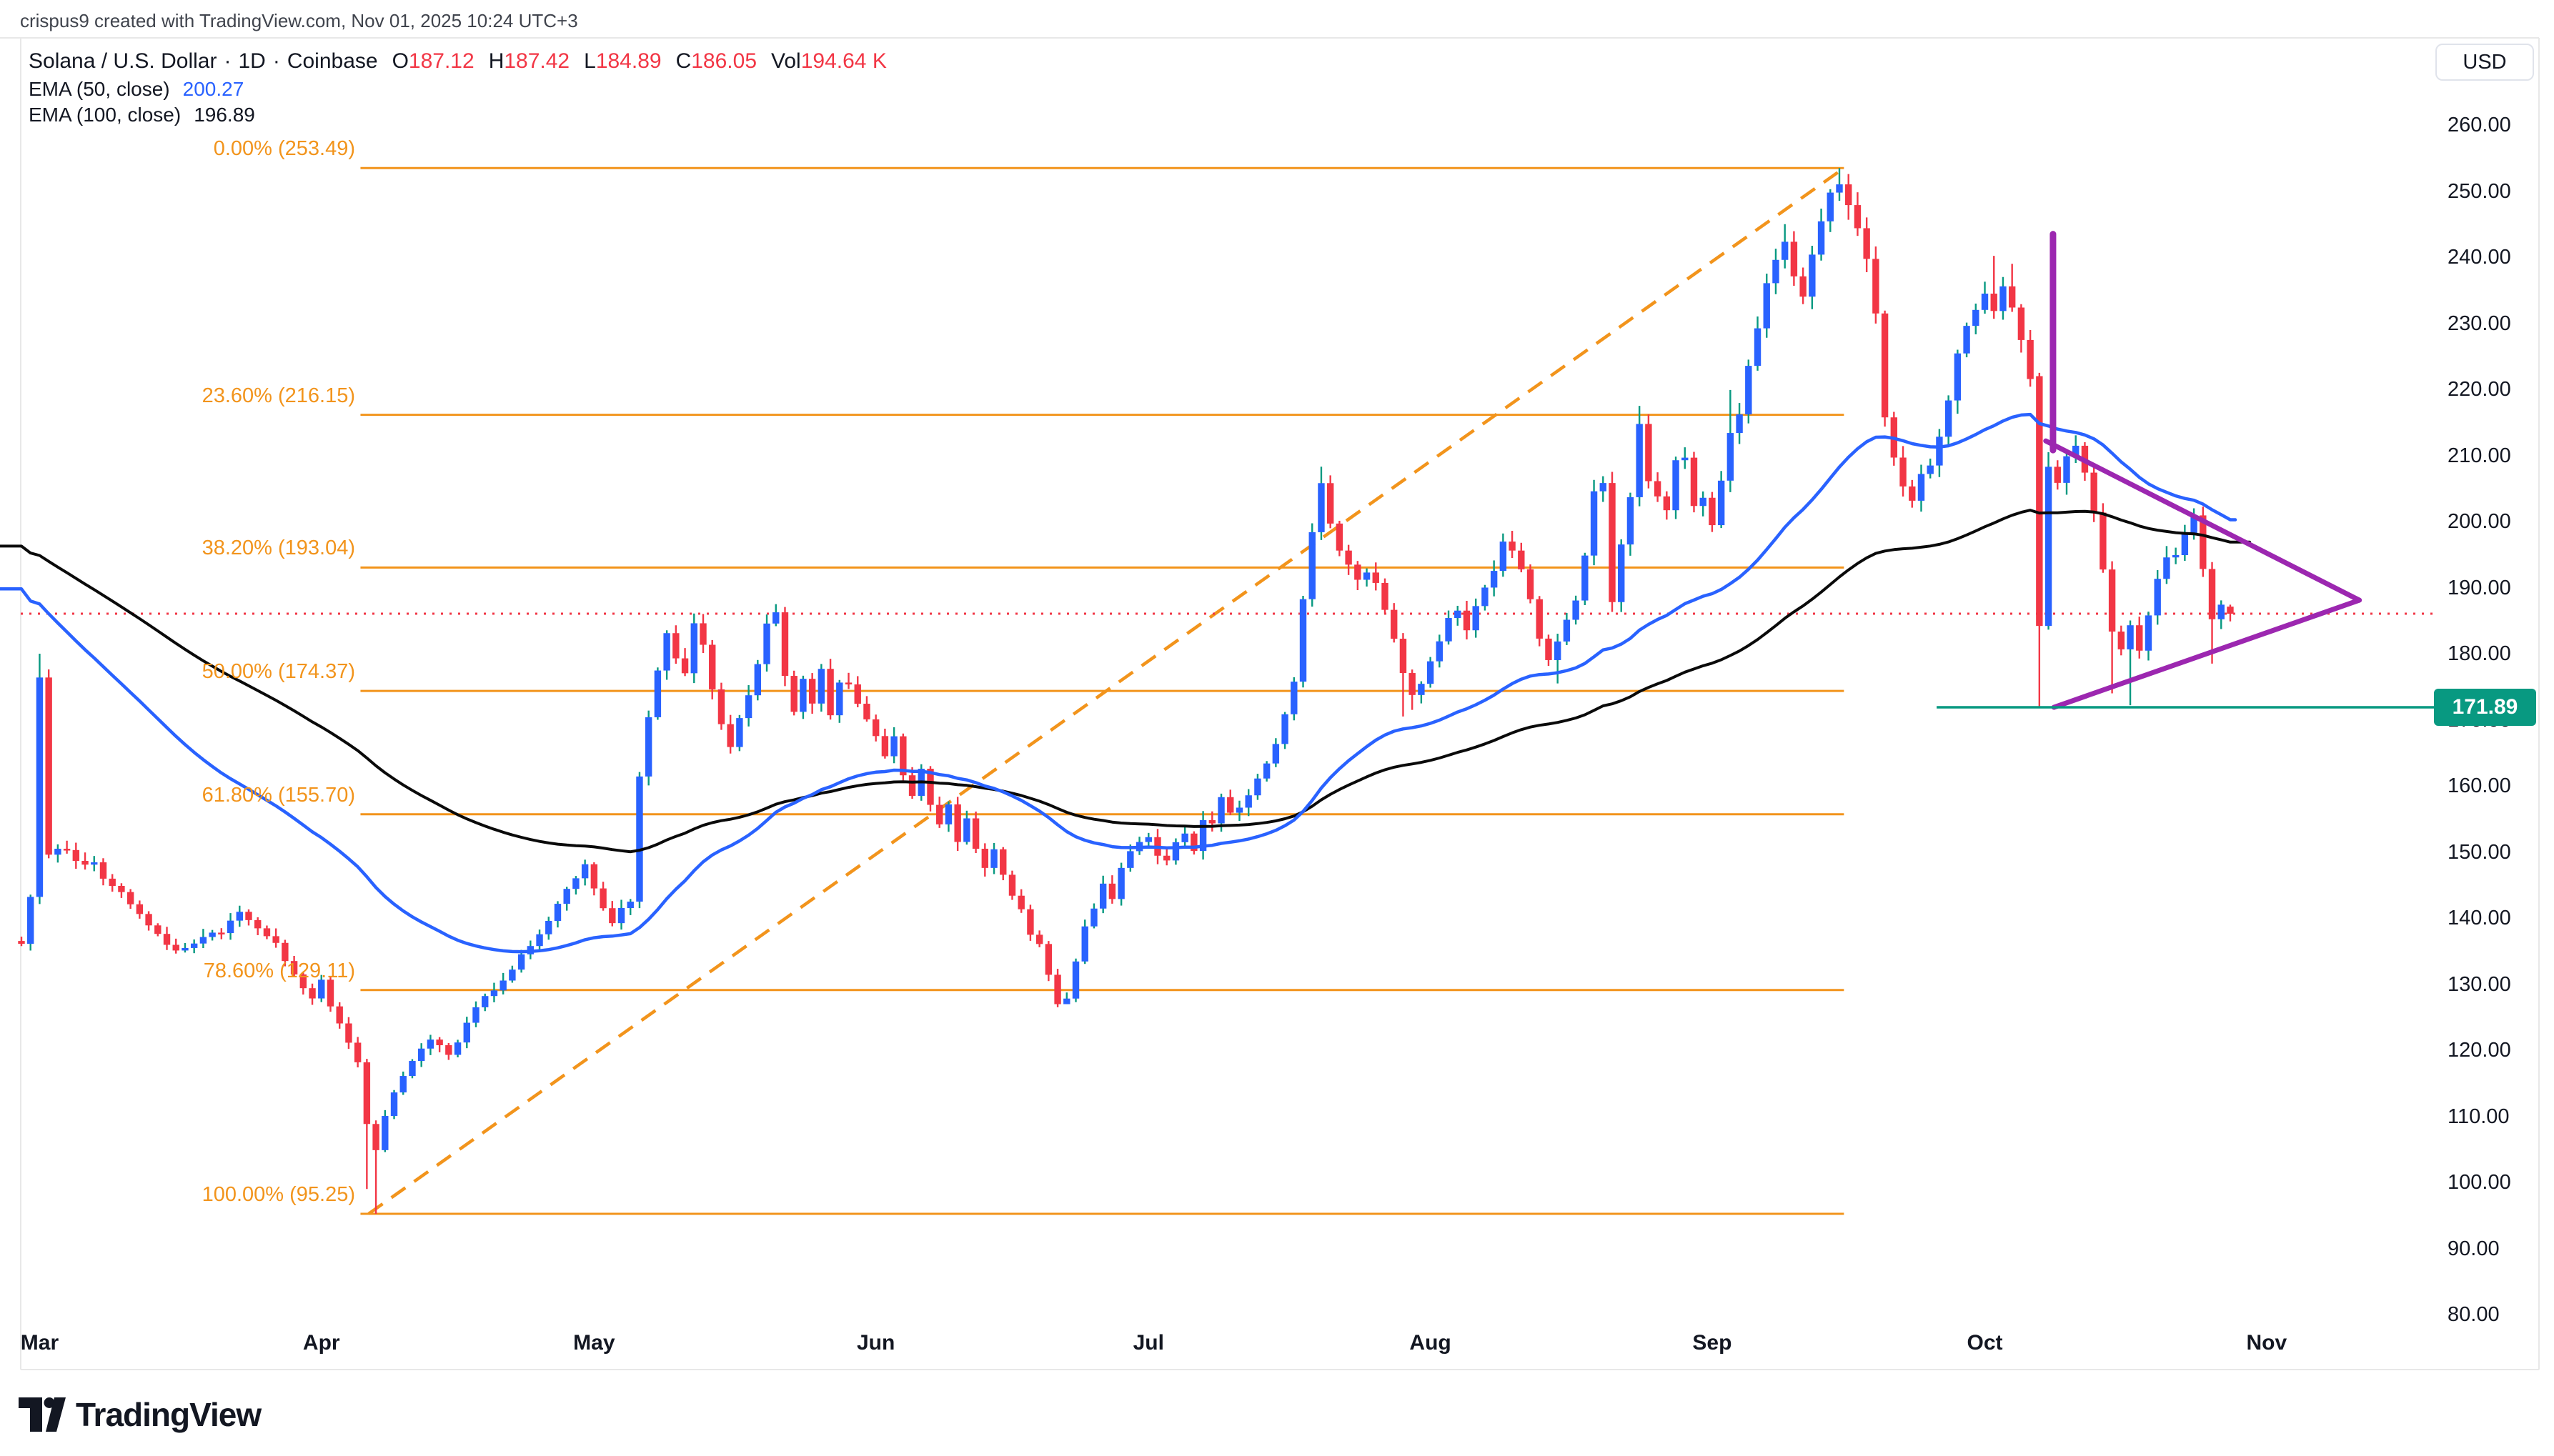 This screenshot has height=1456, width=2554. I want to click on indicator-value: 196.89, so click(225, 115).